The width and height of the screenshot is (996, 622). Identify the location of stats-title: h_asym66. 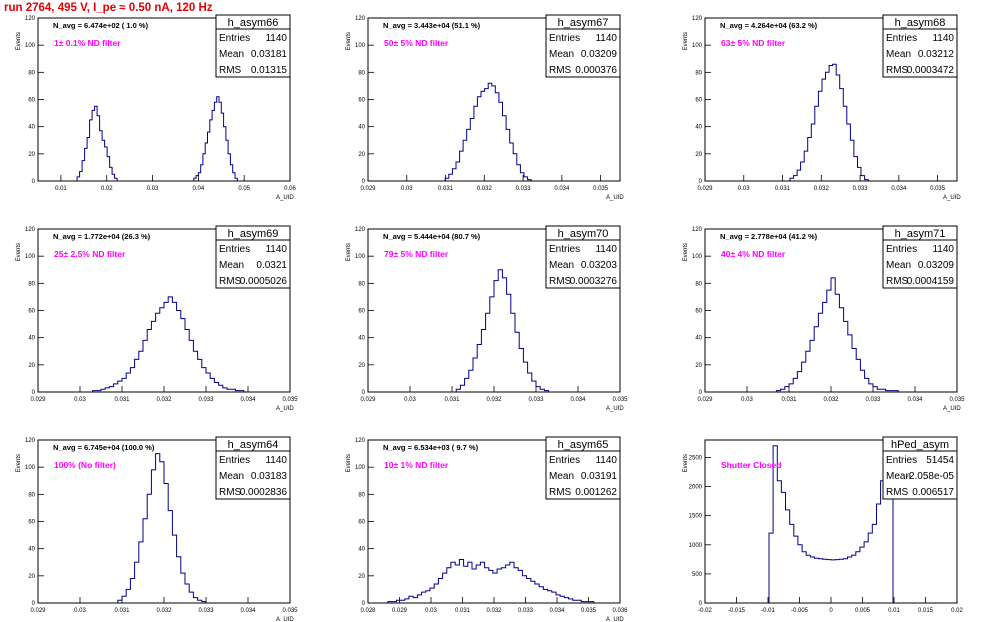
(253, 23).